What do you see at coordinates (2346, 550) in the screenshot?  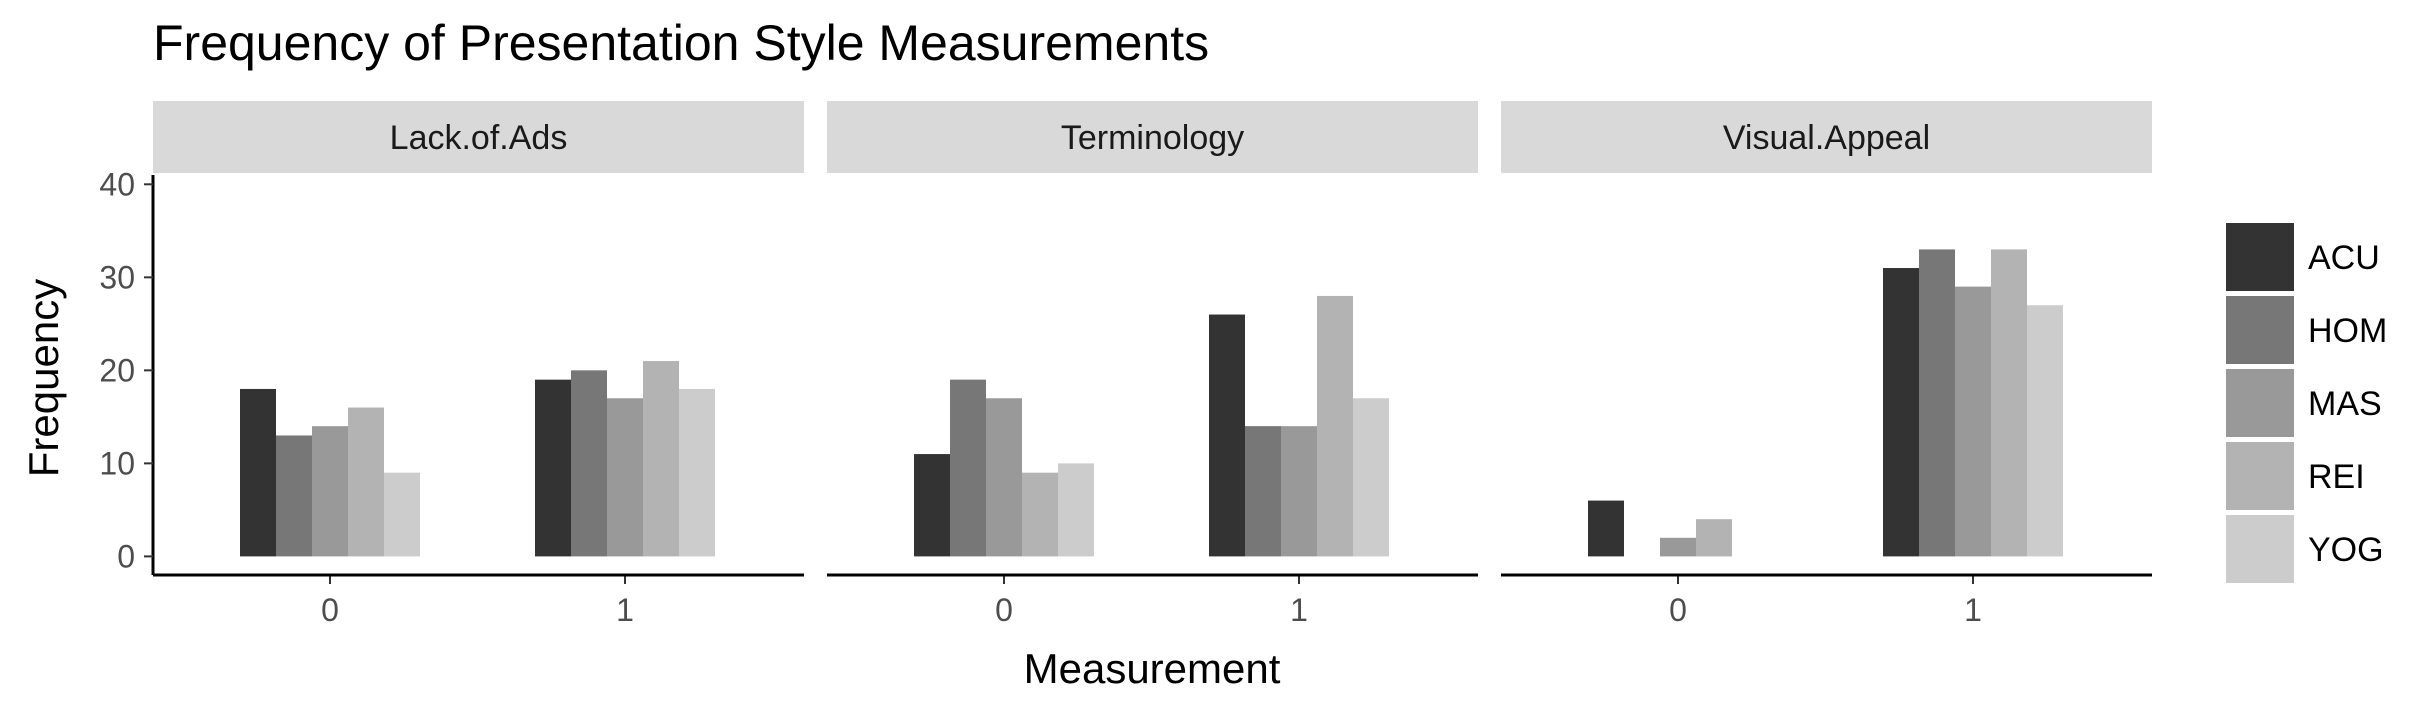 I see `legend-label: YOG` at bounding box center [2346, 550].